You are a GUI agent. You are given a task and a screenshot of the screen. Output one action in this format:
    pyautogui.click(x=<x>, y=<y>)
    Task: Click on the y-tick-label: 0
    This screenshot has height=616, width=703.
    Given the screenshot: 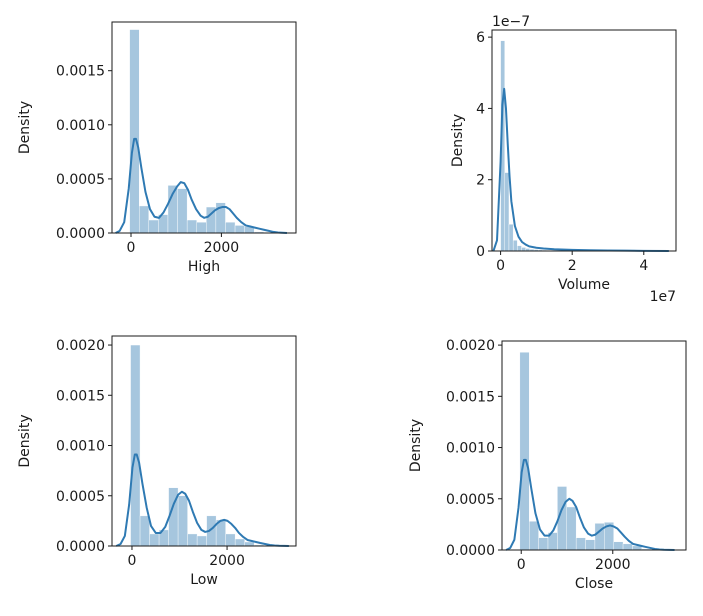 What is the action you would take?
    pyautogui.click(x=480, y=252)
    